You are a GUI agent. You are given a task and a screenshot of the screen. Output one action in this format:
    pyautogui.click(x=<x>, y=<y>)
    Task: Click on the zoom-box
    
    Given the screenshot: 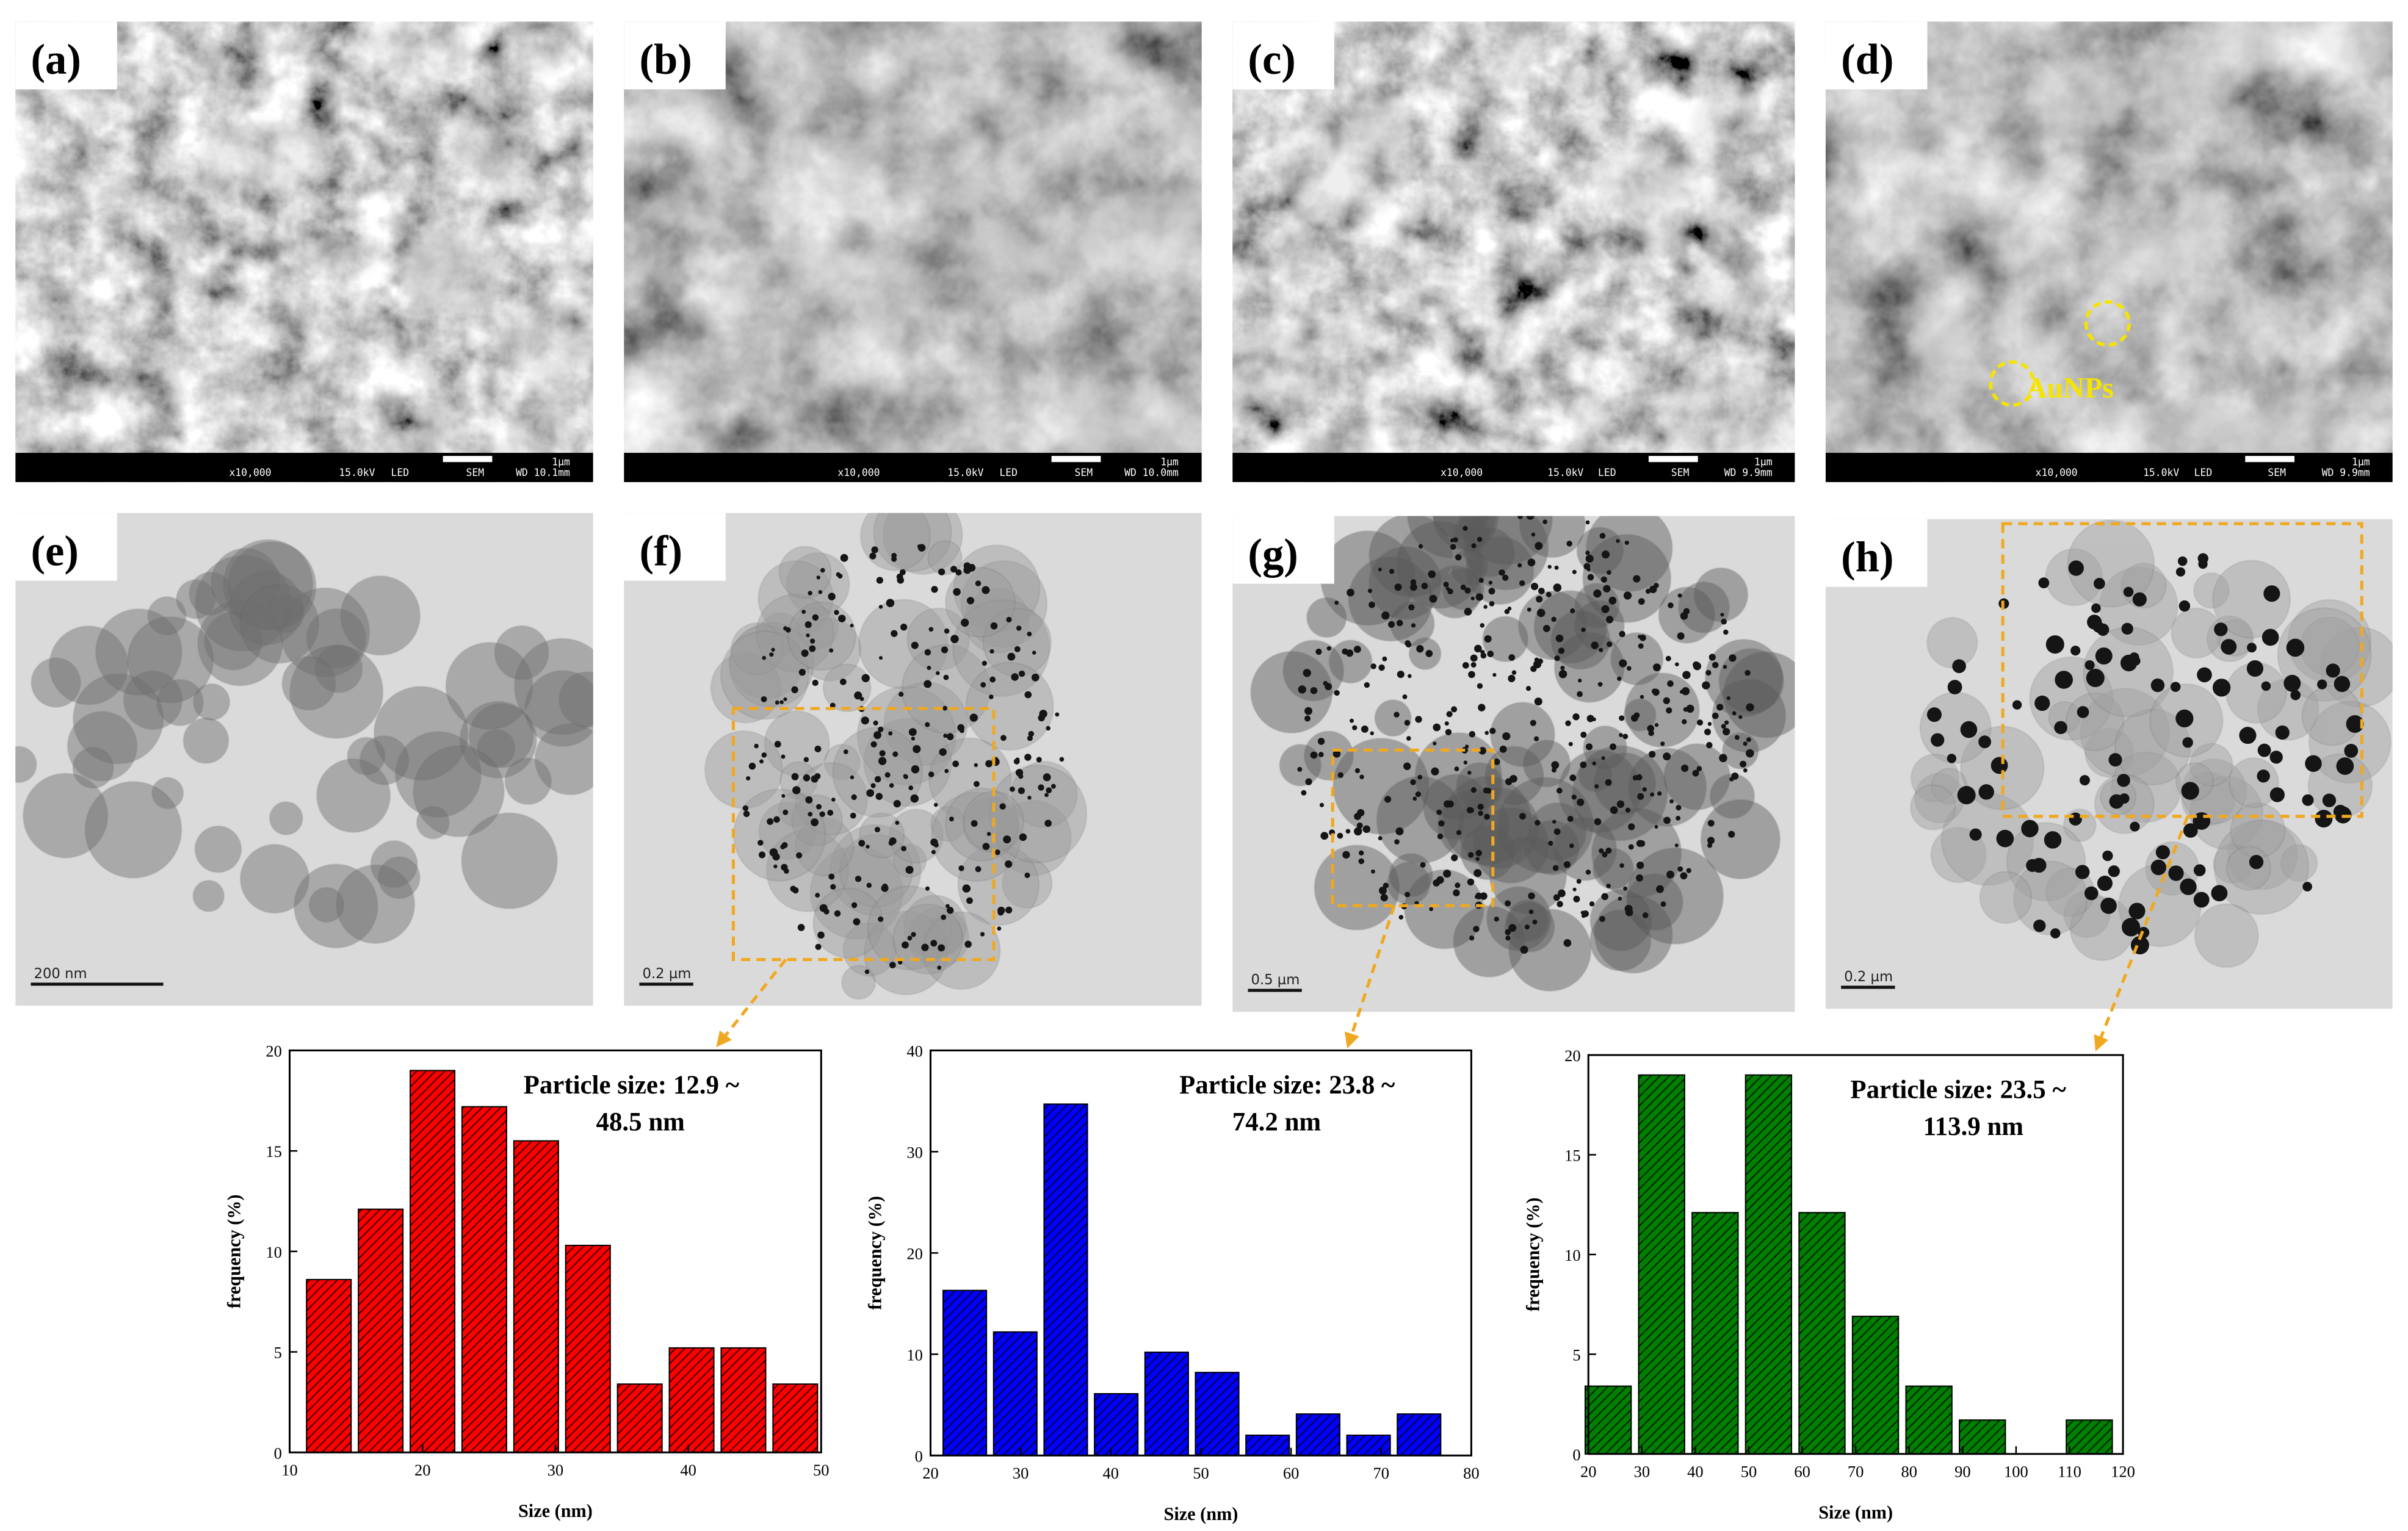 What is the action you would take?
    pyautogui.click(x=1413, y=827)
    